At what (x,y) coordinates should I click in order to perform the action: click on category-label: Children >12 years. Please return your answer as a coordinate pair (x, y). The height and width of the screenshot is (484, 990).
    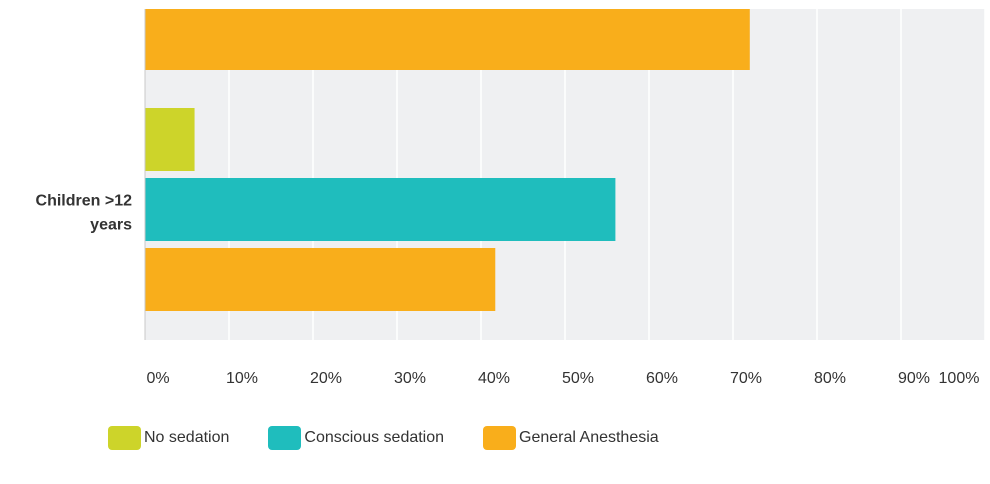
    Looking at the image, I should click on (84, 213).